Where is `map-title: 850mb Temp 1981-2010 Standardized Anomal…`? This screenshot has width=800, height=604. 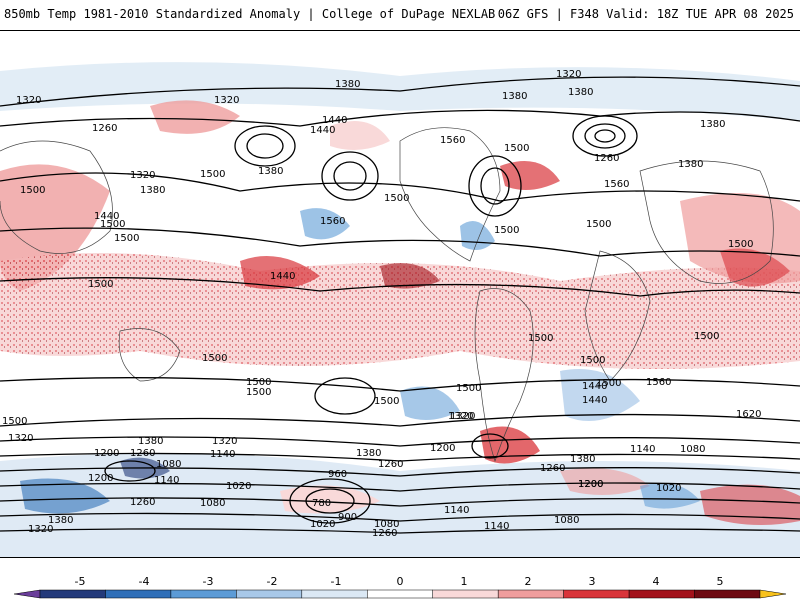
map-title: 850mb Temp 1981-2010 Standardized Anomal… is located at coordinates (250, 14).